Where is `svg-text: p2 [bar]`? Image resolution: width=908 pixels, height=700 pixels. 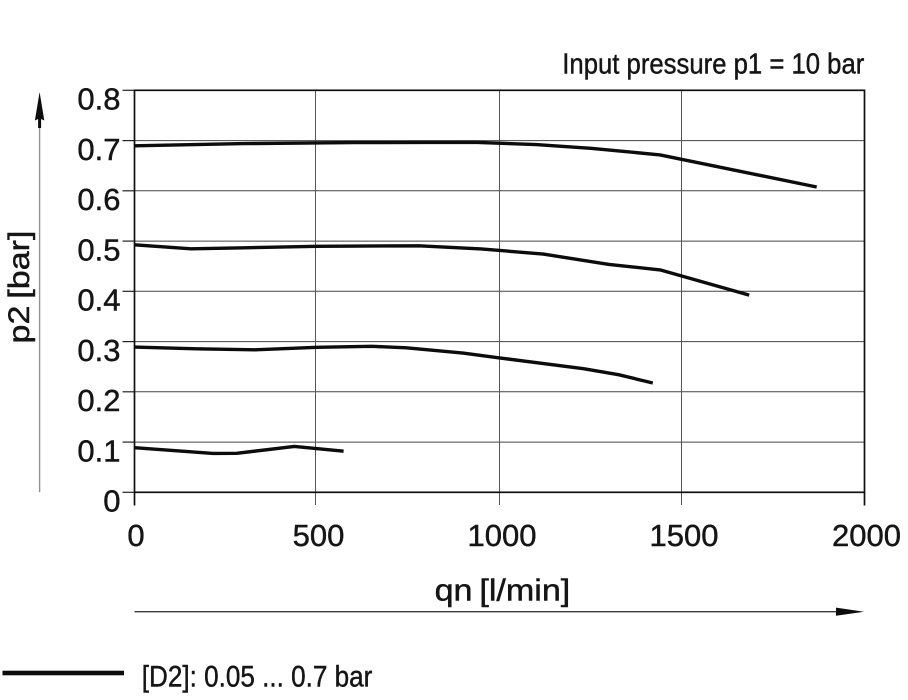
svg-text: p2 [bar] is located at coordinates (19, 287).